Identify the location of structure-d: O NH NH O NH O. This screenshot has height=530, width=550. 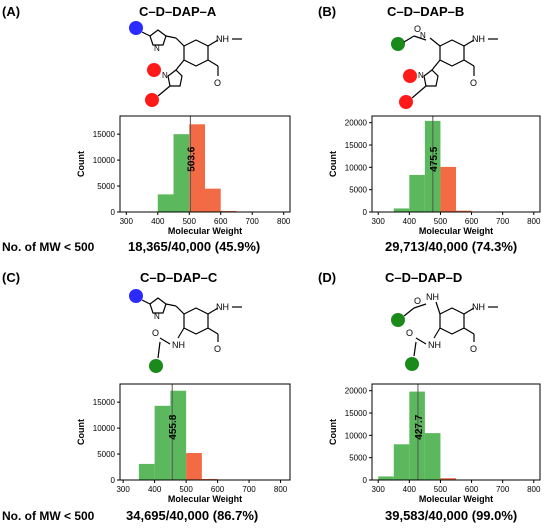
(444, 331).